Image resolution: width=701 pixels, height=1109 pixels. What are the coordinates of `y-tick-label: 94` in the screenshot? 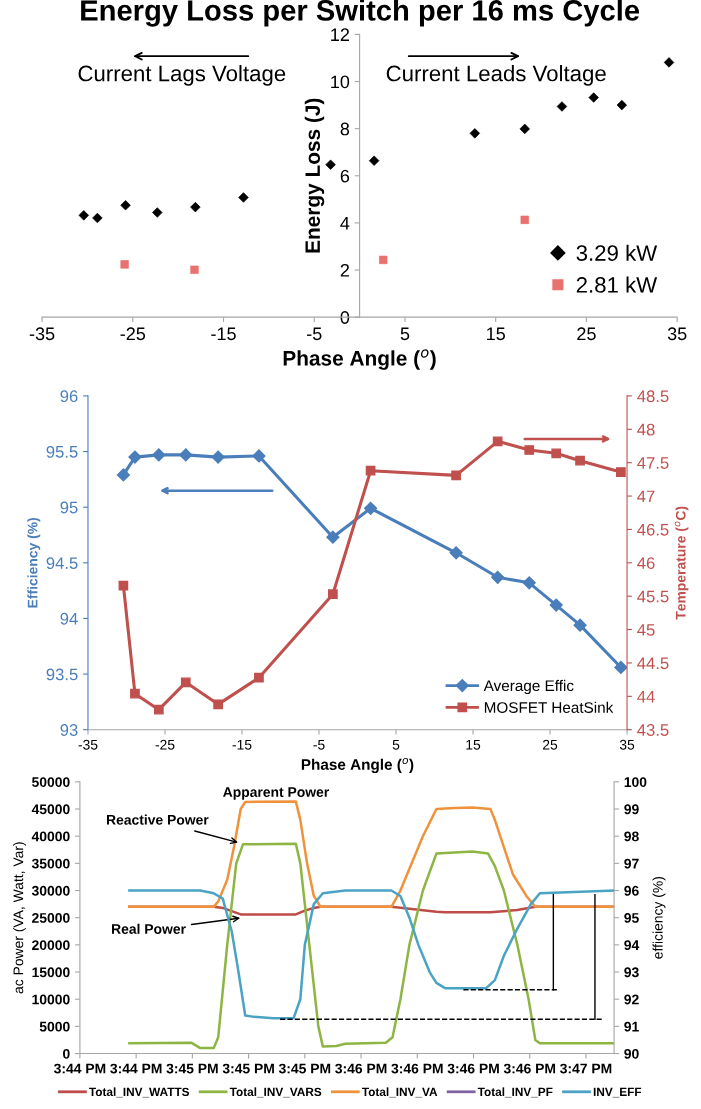 It's located at (69, 618).